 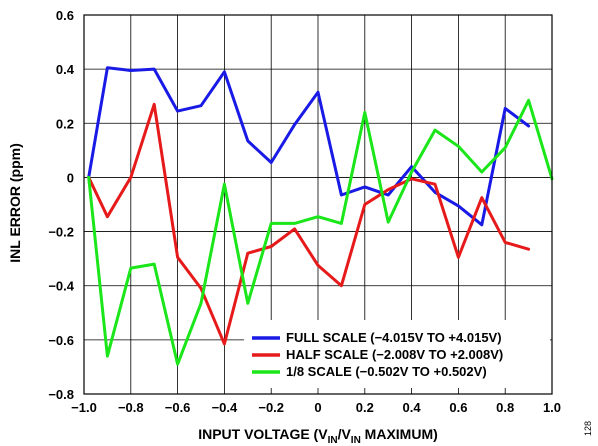 I want to click on legend-background, so click(x=397, y=354).